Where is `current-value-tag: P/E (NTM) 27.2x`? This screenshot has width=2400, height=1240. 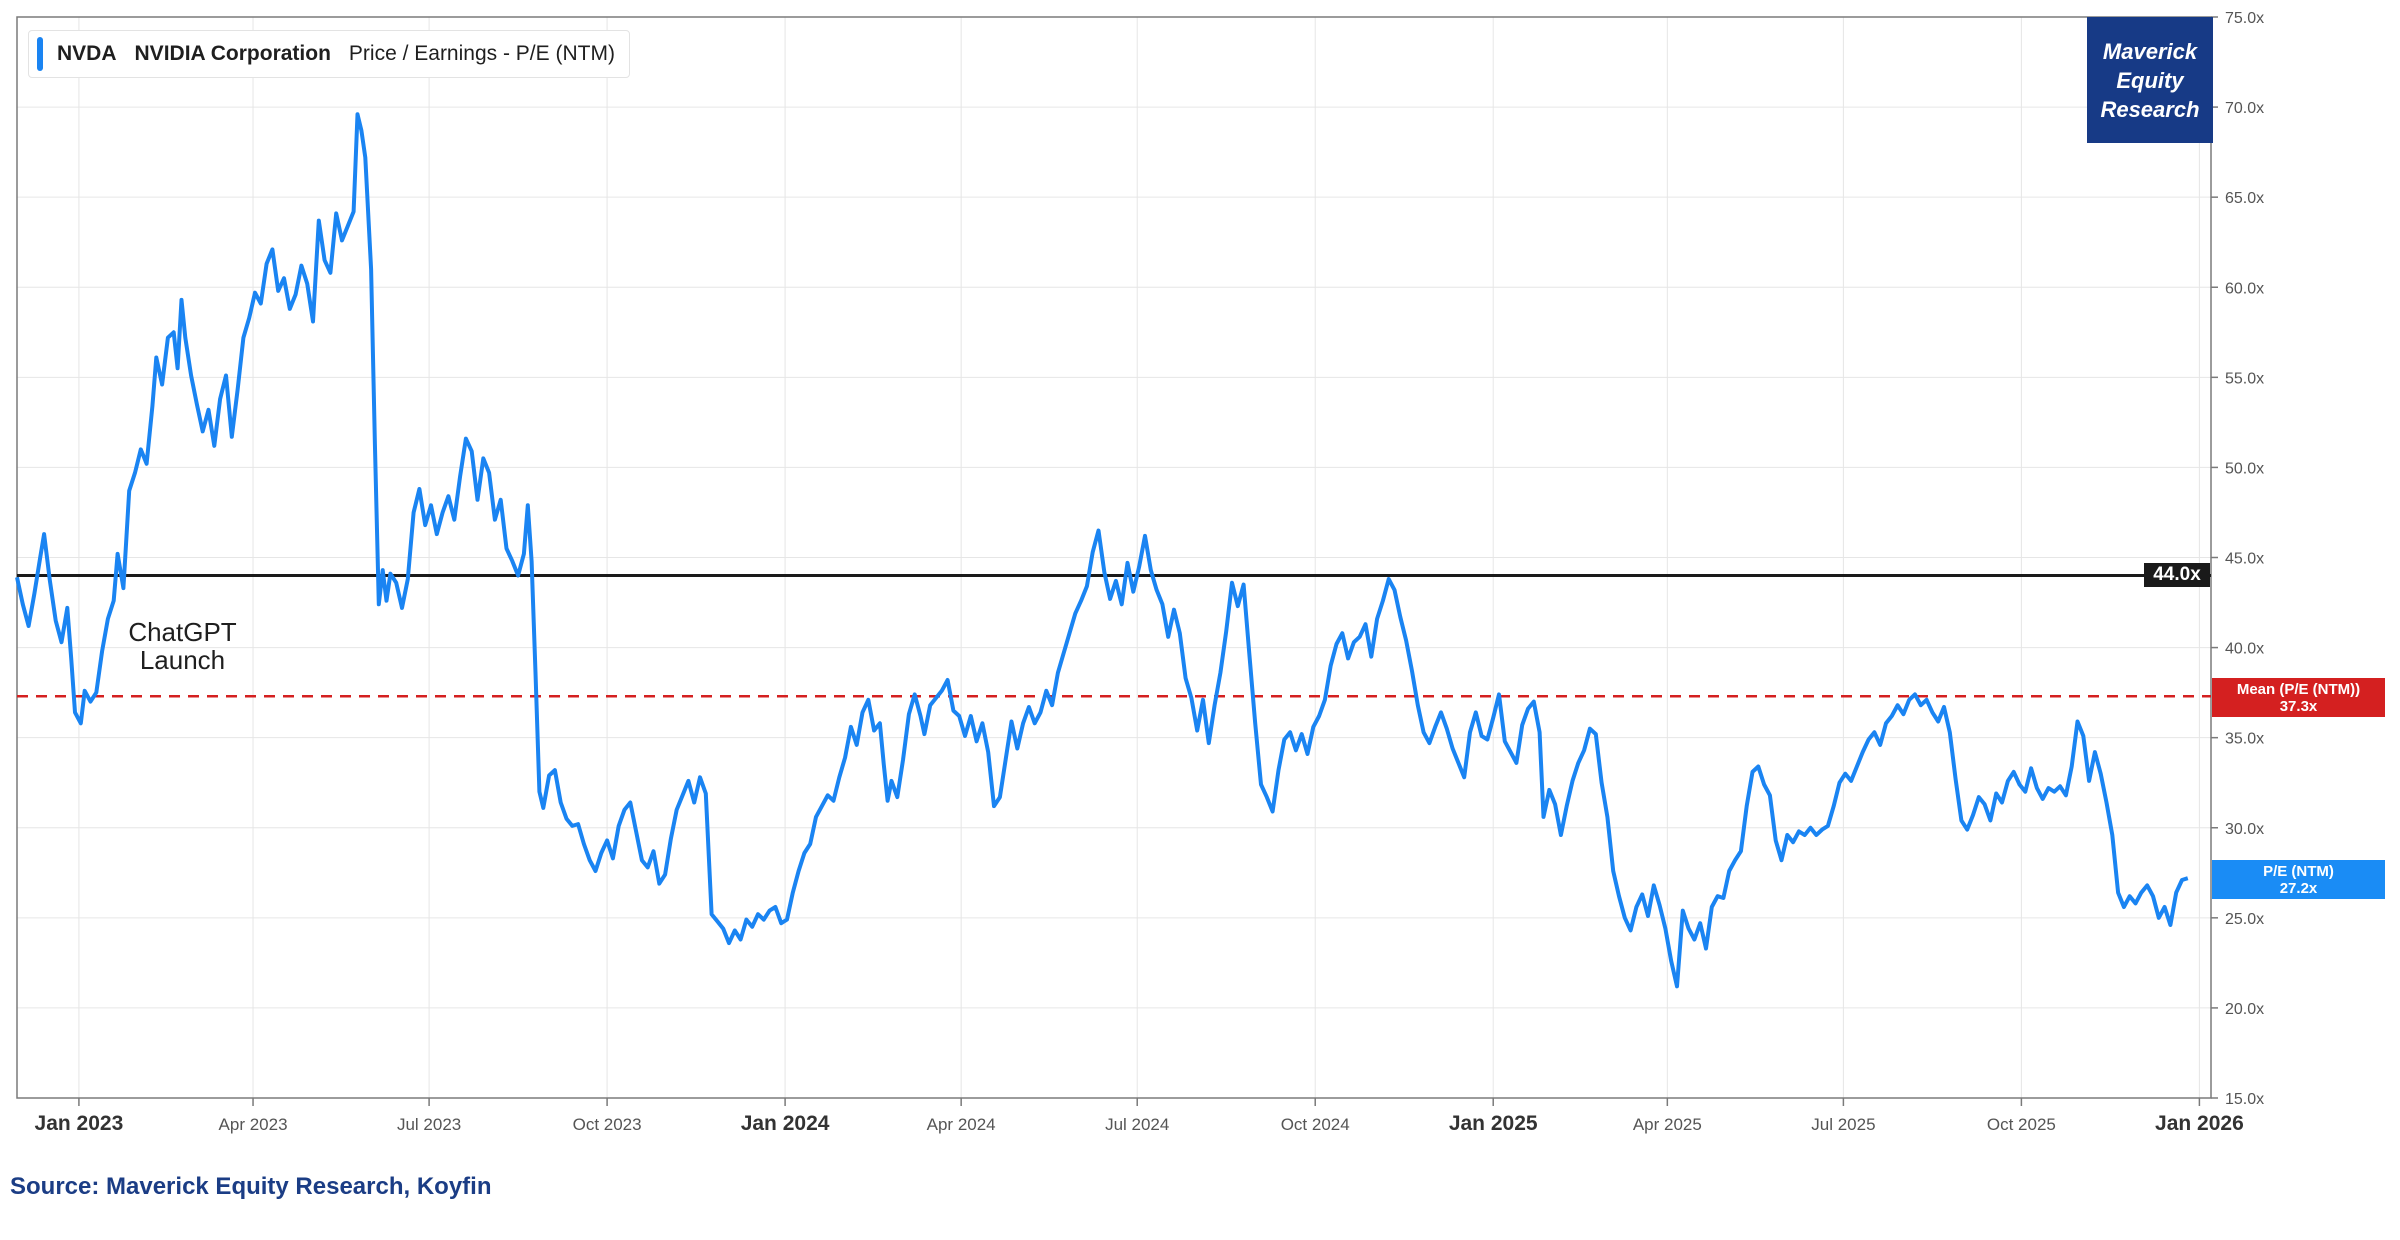
current-value-tag: P/E (NTM) 27.2x is located at coordinates (2298, 879).